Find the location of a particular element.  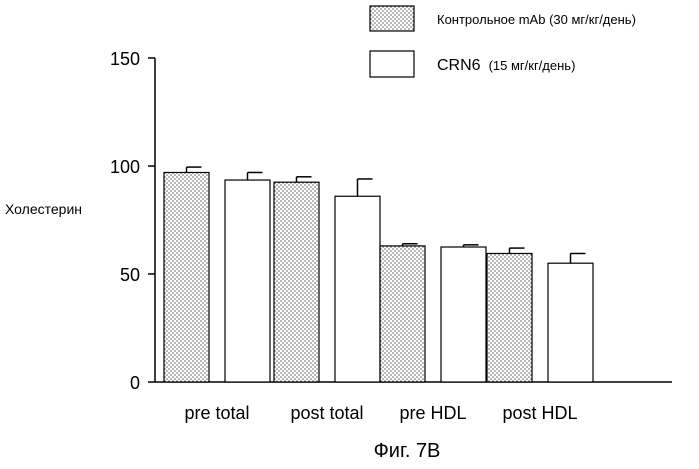

y-axis-label: Холестерин is located at coordinates (43, 209).